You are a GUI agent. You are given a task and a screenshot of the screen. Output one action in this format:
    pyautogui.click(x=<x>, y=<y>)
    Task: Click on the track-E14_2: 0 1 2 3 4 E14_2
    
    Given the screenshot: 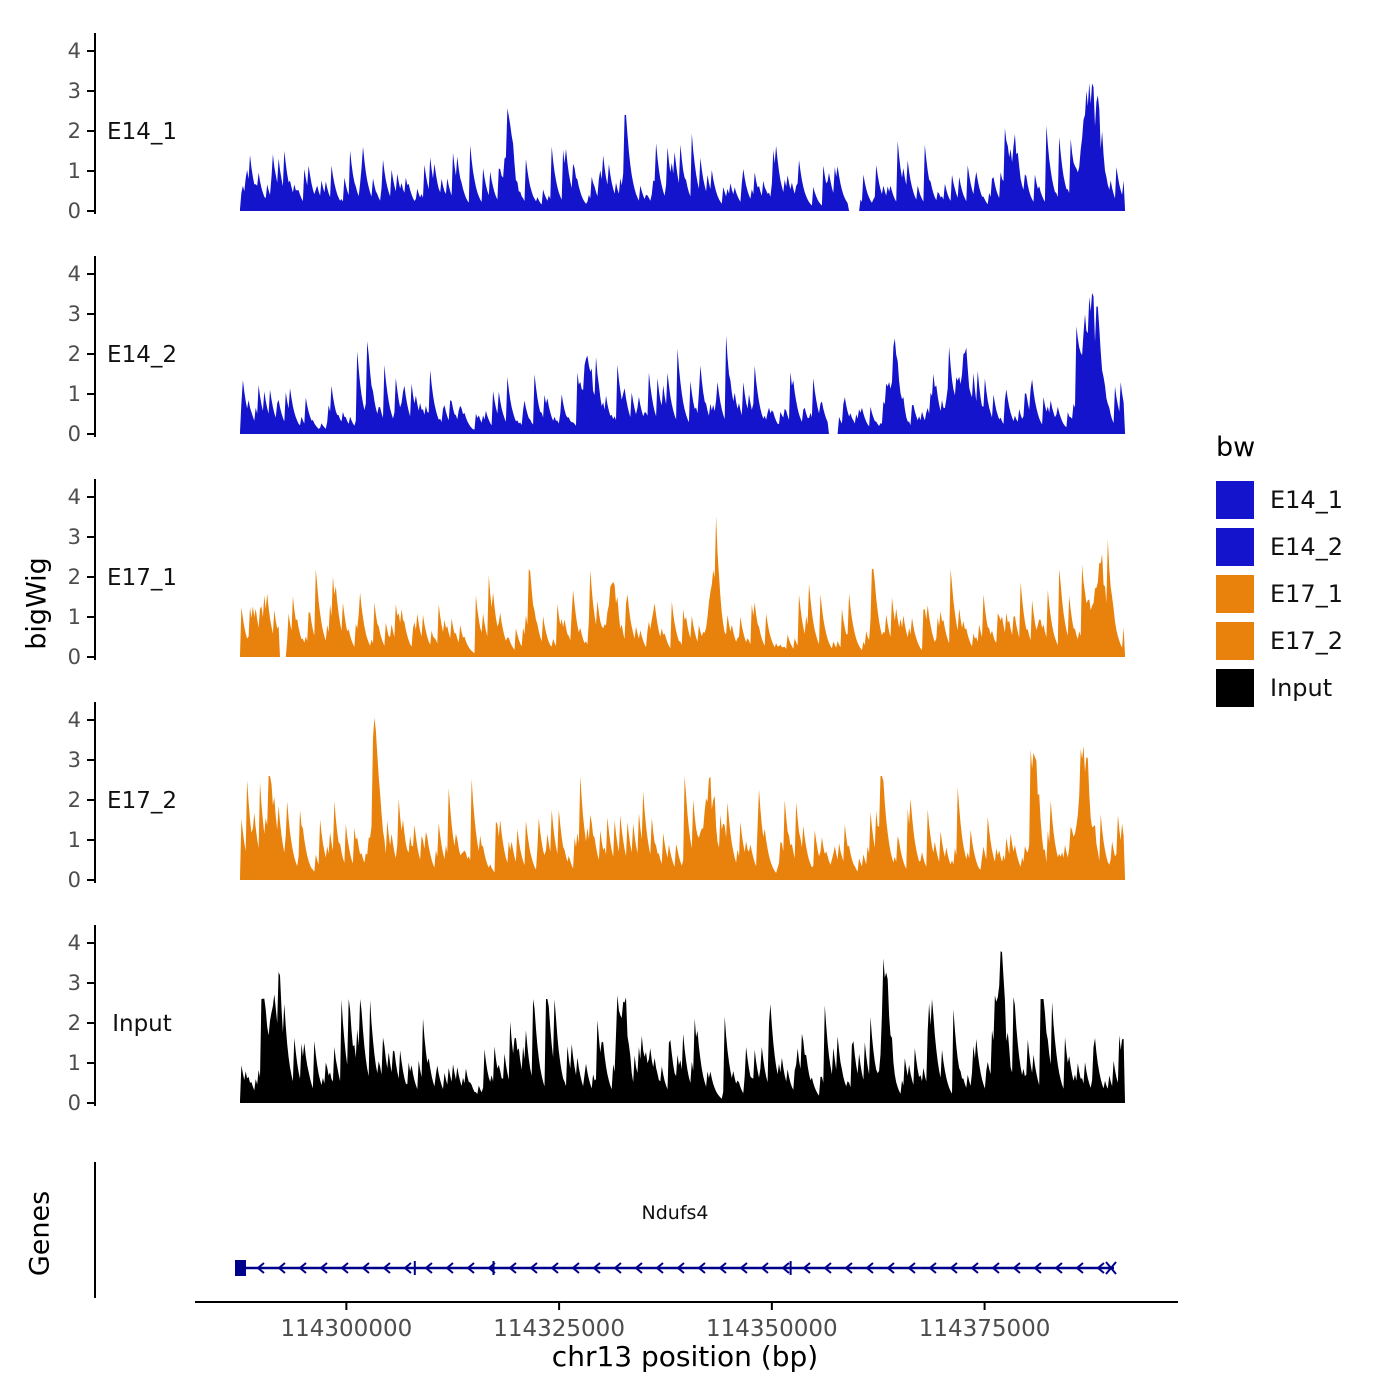 What is the action you would take?
    pyautogui.click(x=700, y=349)
    